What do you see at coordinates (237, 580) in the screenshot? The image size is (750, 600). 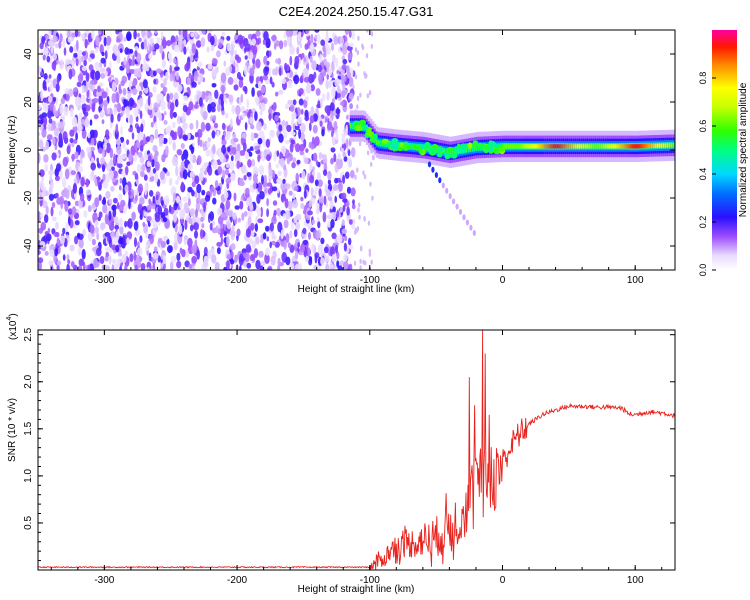 I see `snr-x-tick-label: -200` at bounding box center [237, 580].